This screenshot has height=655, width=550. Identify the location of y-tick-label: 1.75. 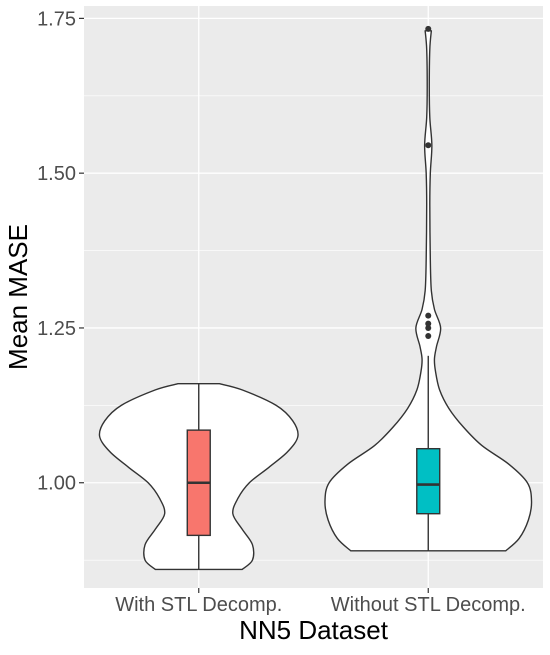
(56, 19).